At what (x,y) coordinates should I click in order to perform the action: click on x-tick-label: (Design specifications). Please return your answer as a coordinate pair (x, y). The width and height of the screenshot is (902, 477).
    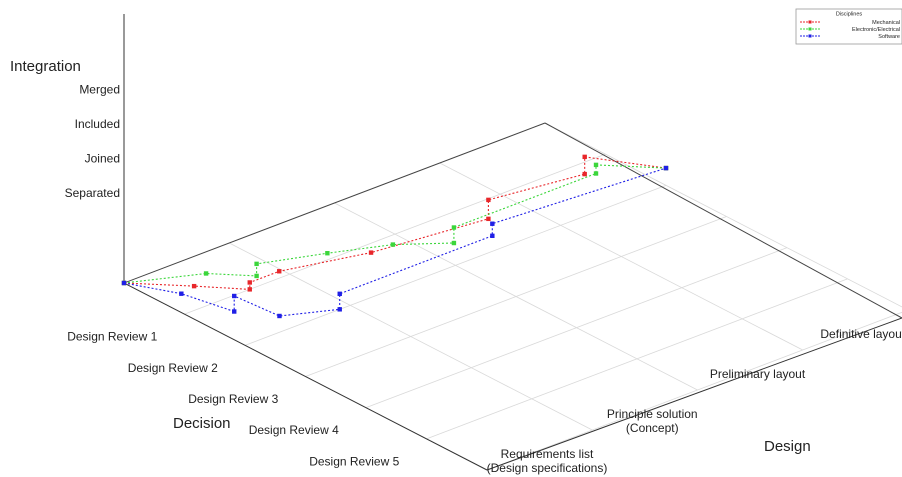
    Looking at the image, I should click on (547, 468).